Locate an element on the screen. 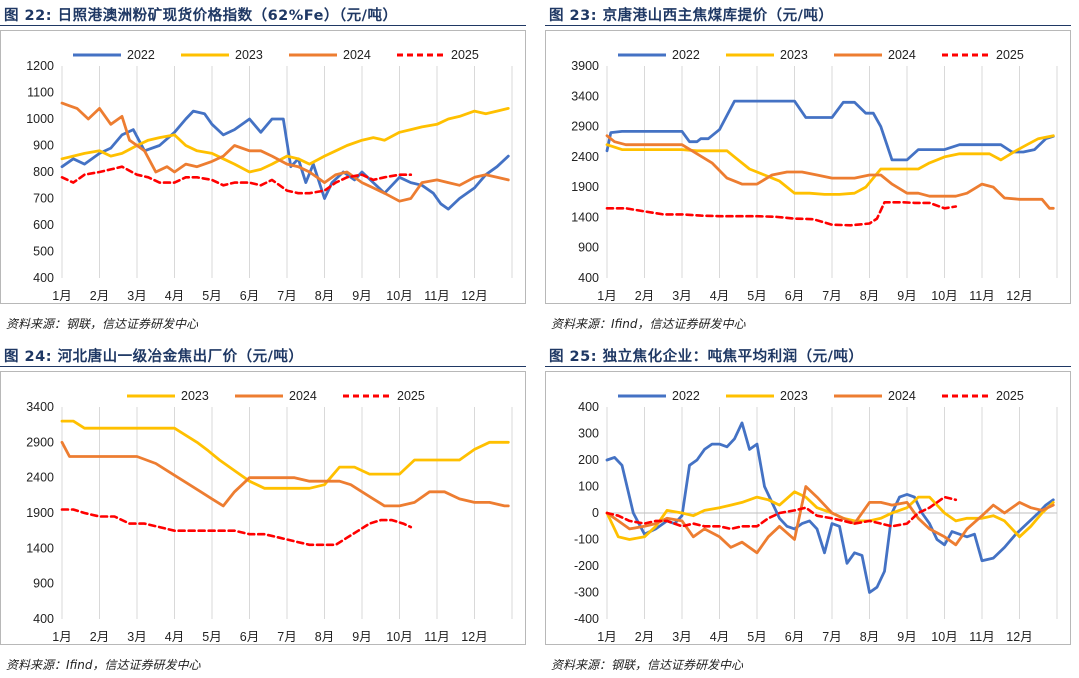  y-tick-label: -100 is located at coordinates (586, 540).